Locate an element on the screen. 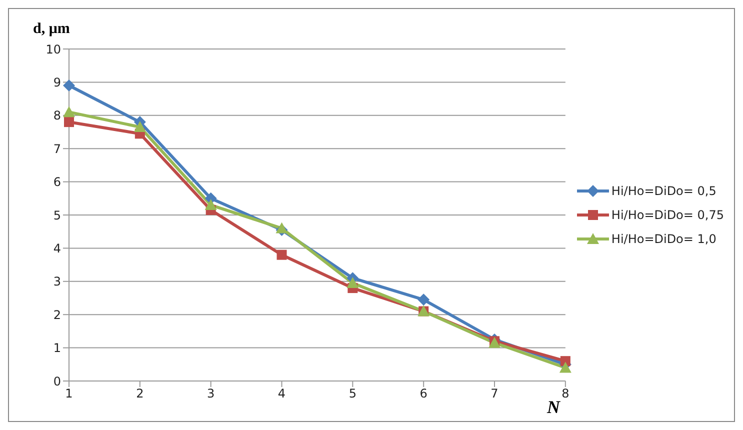  y-tick-label: 5 is located at coordinates (57, 215).